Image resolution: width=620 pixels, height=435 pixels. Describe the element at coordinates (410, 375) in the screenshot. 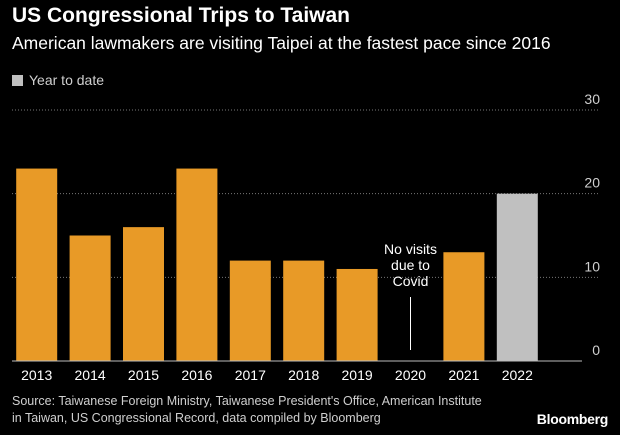

I see `x-tick-label-2020: 2020` at that location.